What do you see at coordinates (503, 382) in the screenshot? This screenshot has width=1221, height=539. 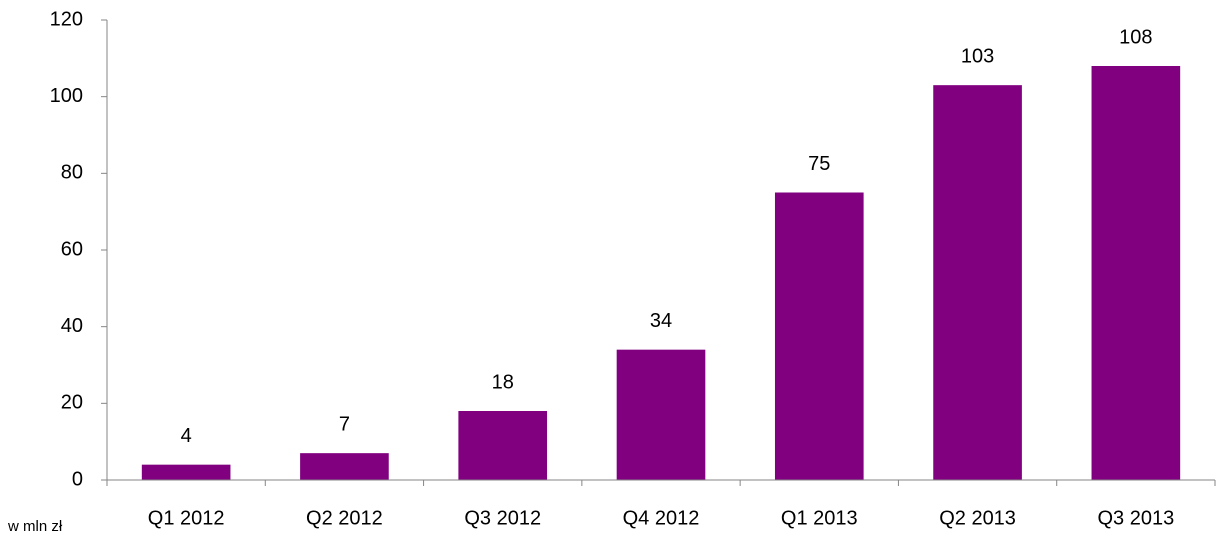 I see `data-label: 18` at bounding box center [503, 382].